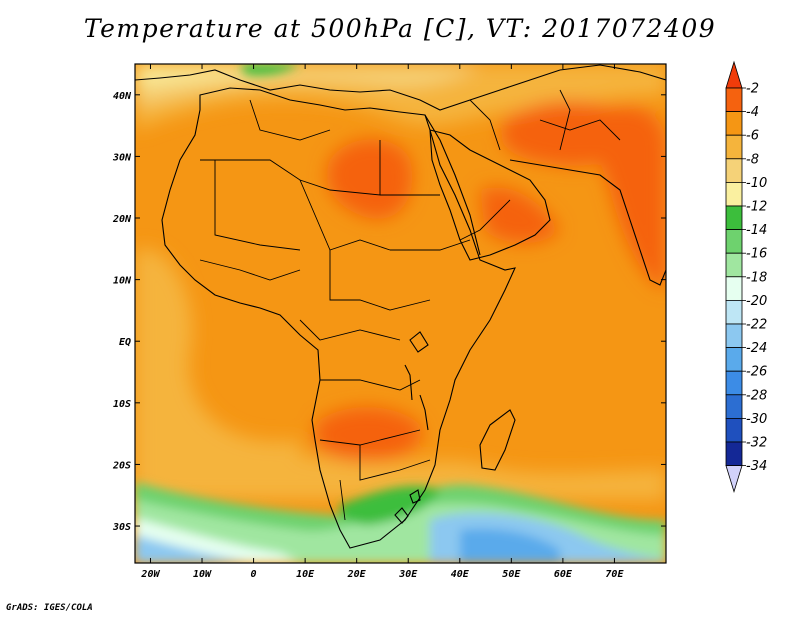 This screenshot has width=800, height=618. What do you see at coordinates (756, 419) in the screenshot?
I see `colorbar-label: -30` at bounding box center [756, 419].